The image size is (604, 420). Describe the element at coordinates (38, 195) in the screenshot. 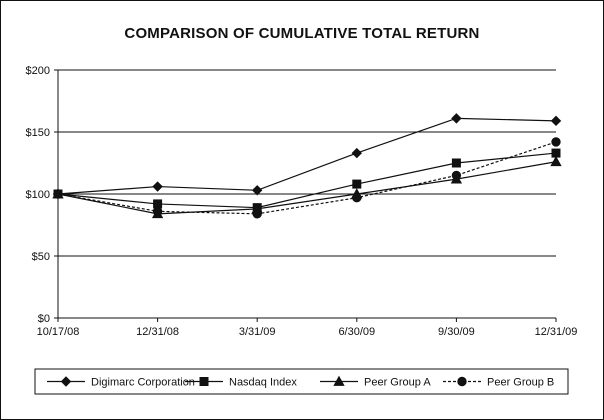

I see `y-tick-label: $100` at that location.